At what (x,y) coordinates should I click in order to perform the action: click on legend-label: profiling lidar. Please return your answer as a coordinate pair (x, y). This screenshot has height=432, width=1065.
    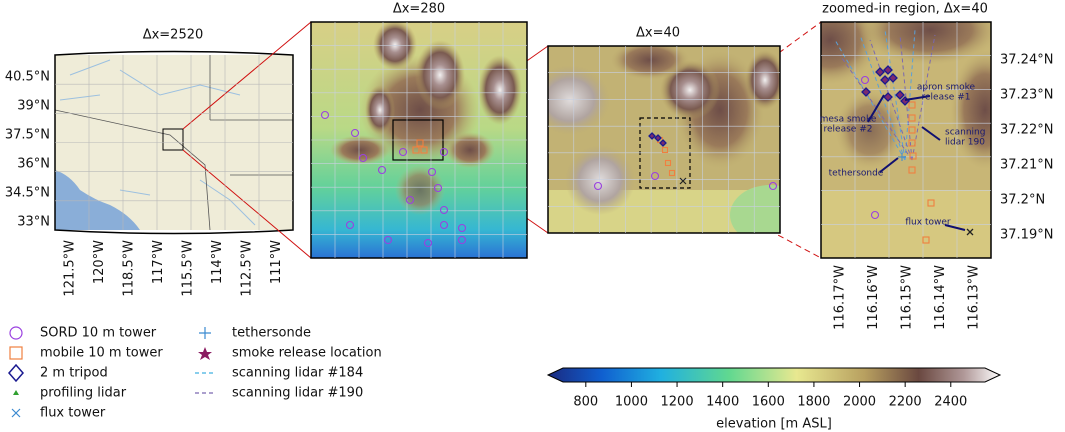
    Looking at the image, I should click on (83, 393).